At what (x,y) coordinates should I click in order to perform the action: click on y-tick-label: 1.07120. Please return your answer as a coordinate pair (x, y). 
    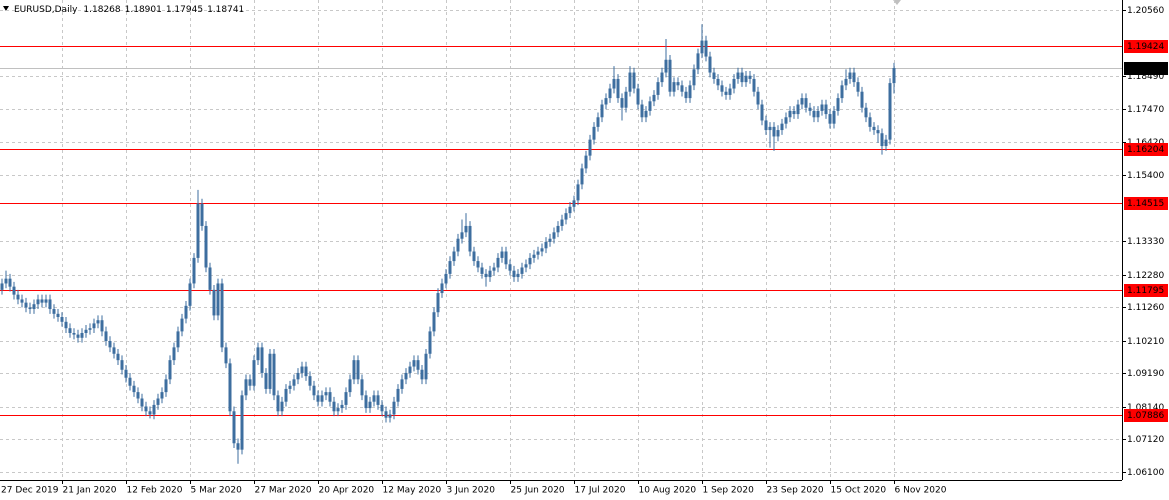
    Looking at the image, I should click on (1145, 440).